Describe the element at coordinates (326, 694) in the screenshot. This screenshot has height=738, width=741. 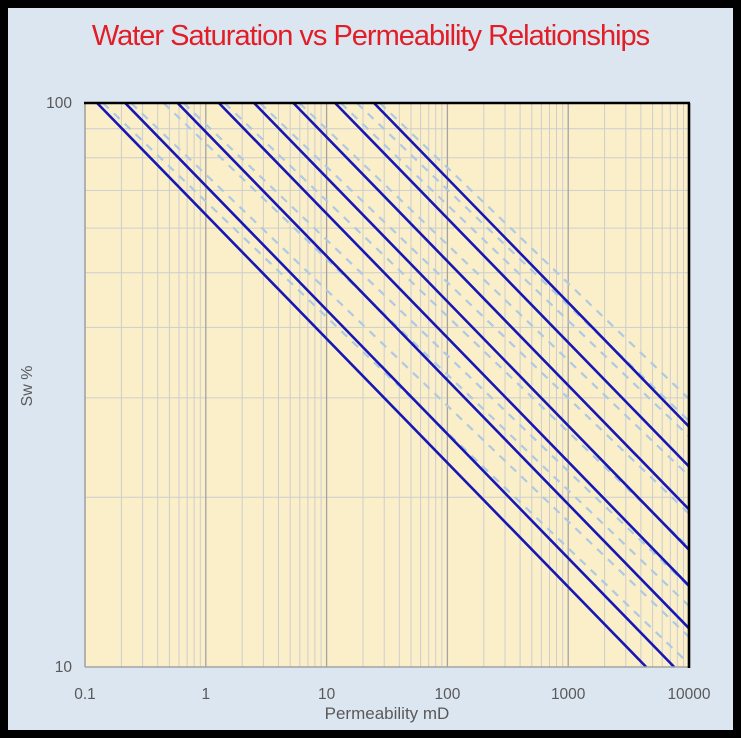
I see `x-tick-label-10: 10` at that location.